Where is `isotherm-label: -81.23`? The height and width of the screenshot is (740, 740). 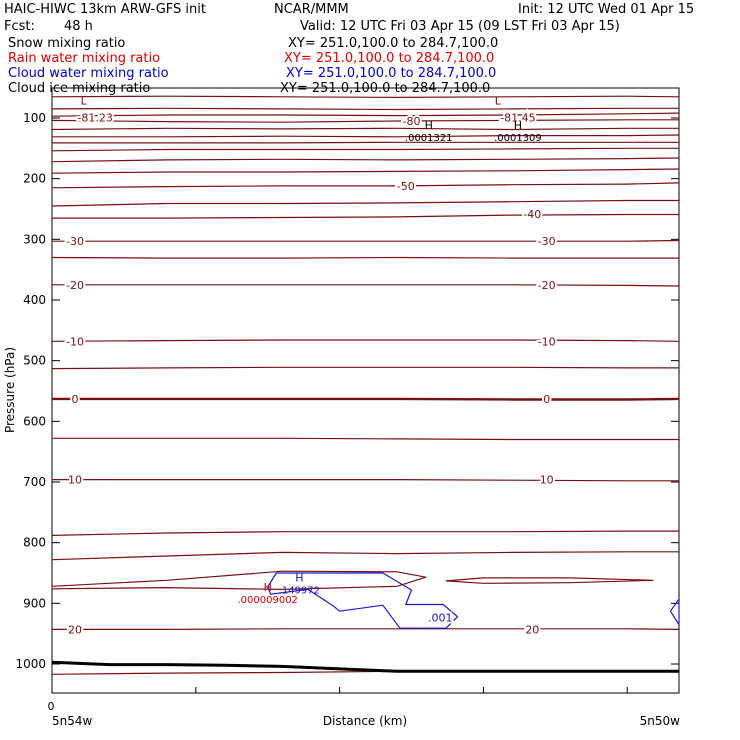 isotherm-label: -81.23 is located at coordinates (94, 117).